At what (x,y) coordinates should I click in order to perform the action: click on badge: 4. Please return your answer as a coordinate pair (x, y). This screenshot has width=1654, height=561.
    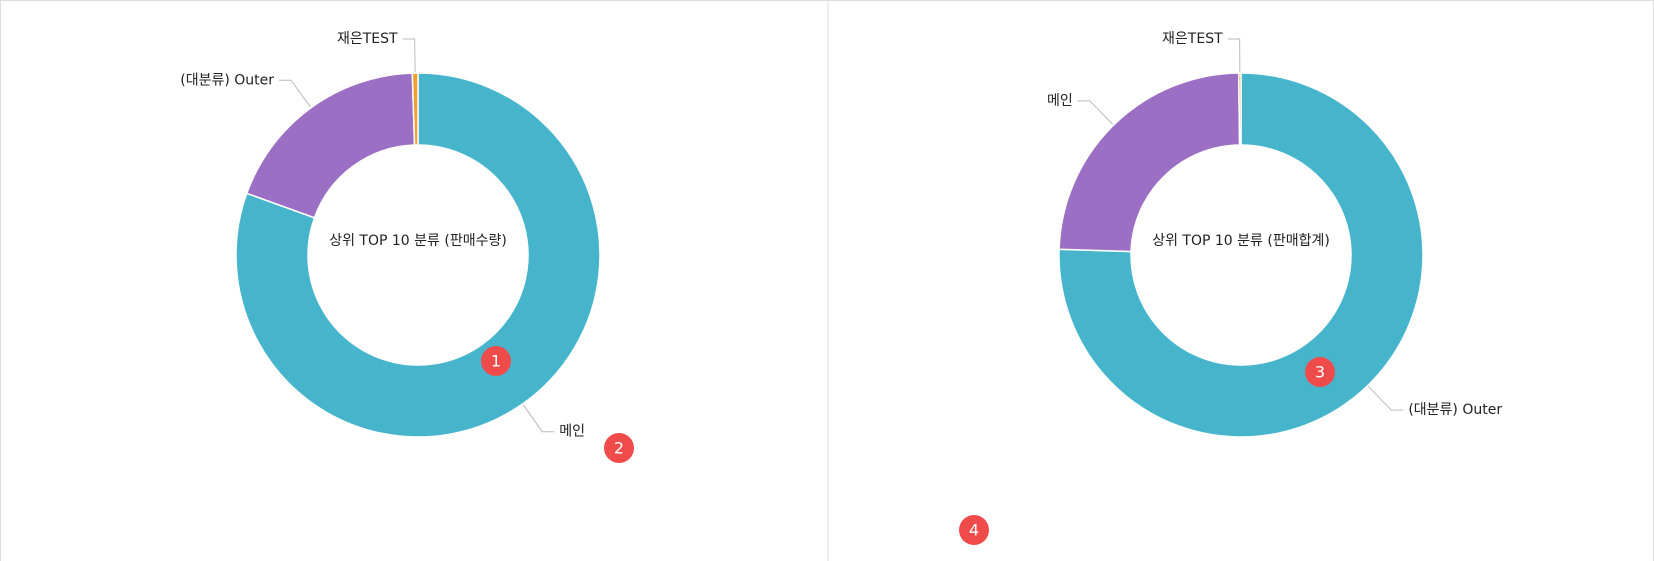
    Looking at the image, I should click on (974, 530).